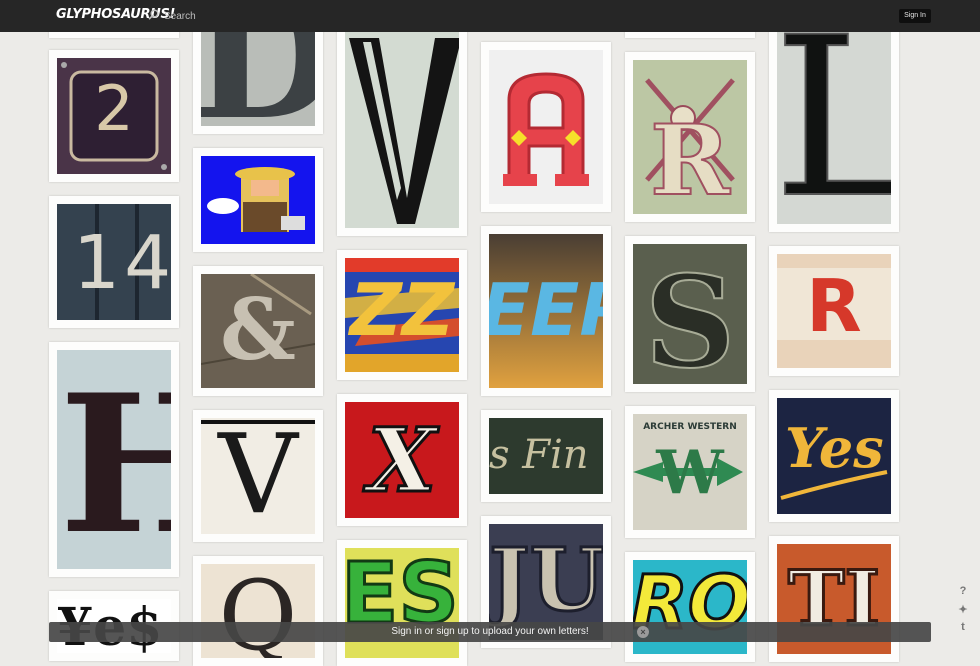 The height and width of the screenshot is (666, 980). I want to click on tile-image: X, so click(402, 460).